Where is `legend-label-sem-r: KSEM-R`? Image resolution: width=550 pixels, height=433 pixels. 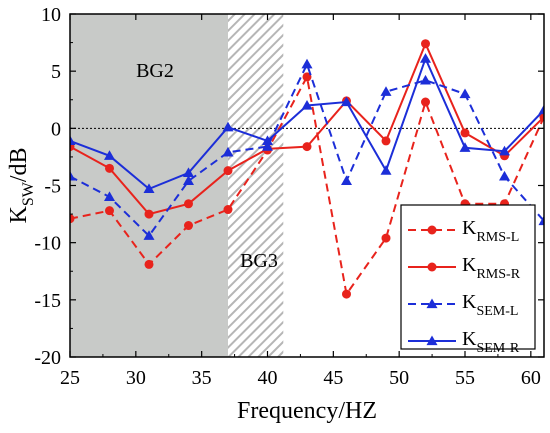 legend-label-sem-r: KSEM-R is located at coordinates (491, 342).